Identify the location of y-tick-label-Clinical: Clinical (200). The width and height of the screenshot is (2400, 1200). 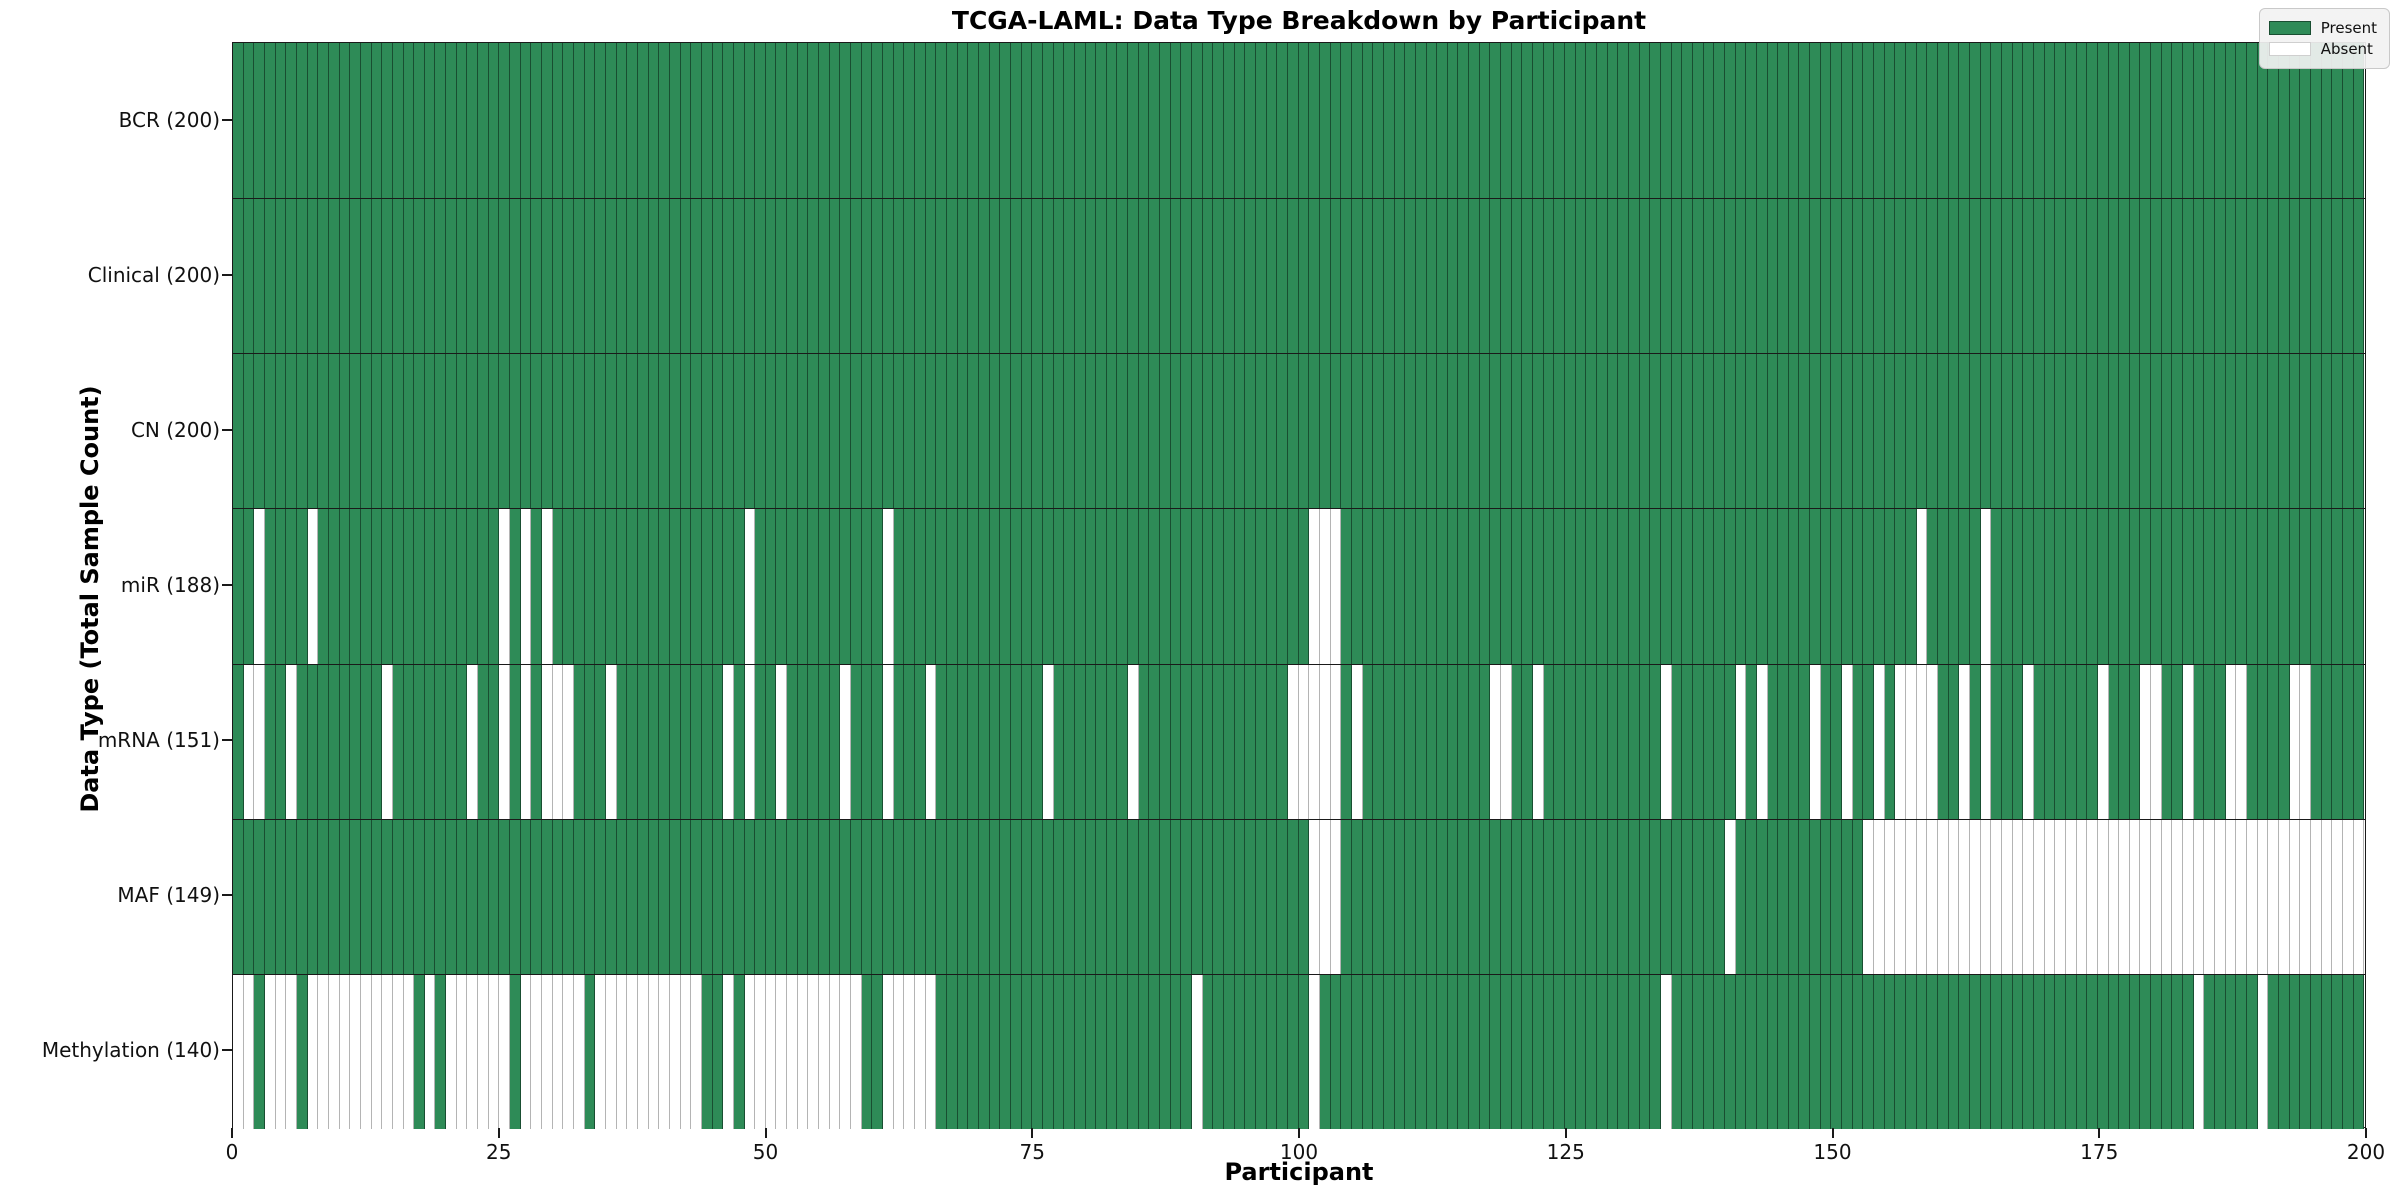
(153, 274).